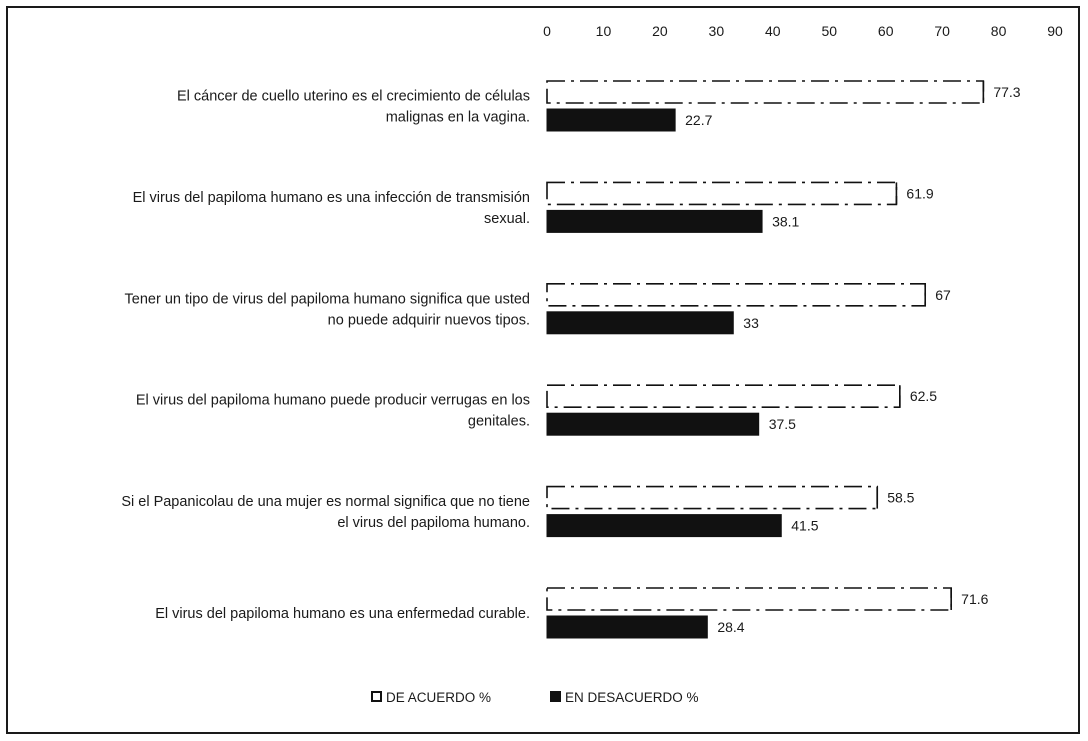 The image size is (1088, 741). What do you see at coordinates (507, 219) in the screenshot?
I see `category-label-line: sexual.` at bounding box center [507, 219].